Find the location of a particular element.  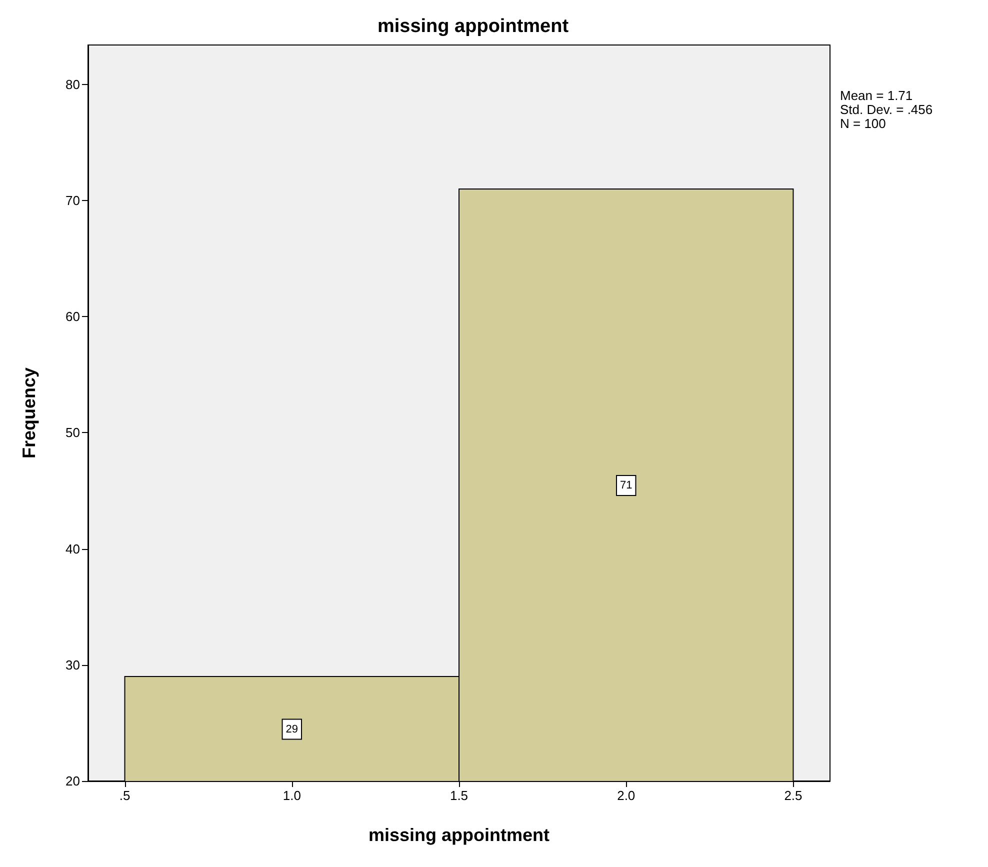

text: Mean = 1.71 is located at coordinates (876, 95).